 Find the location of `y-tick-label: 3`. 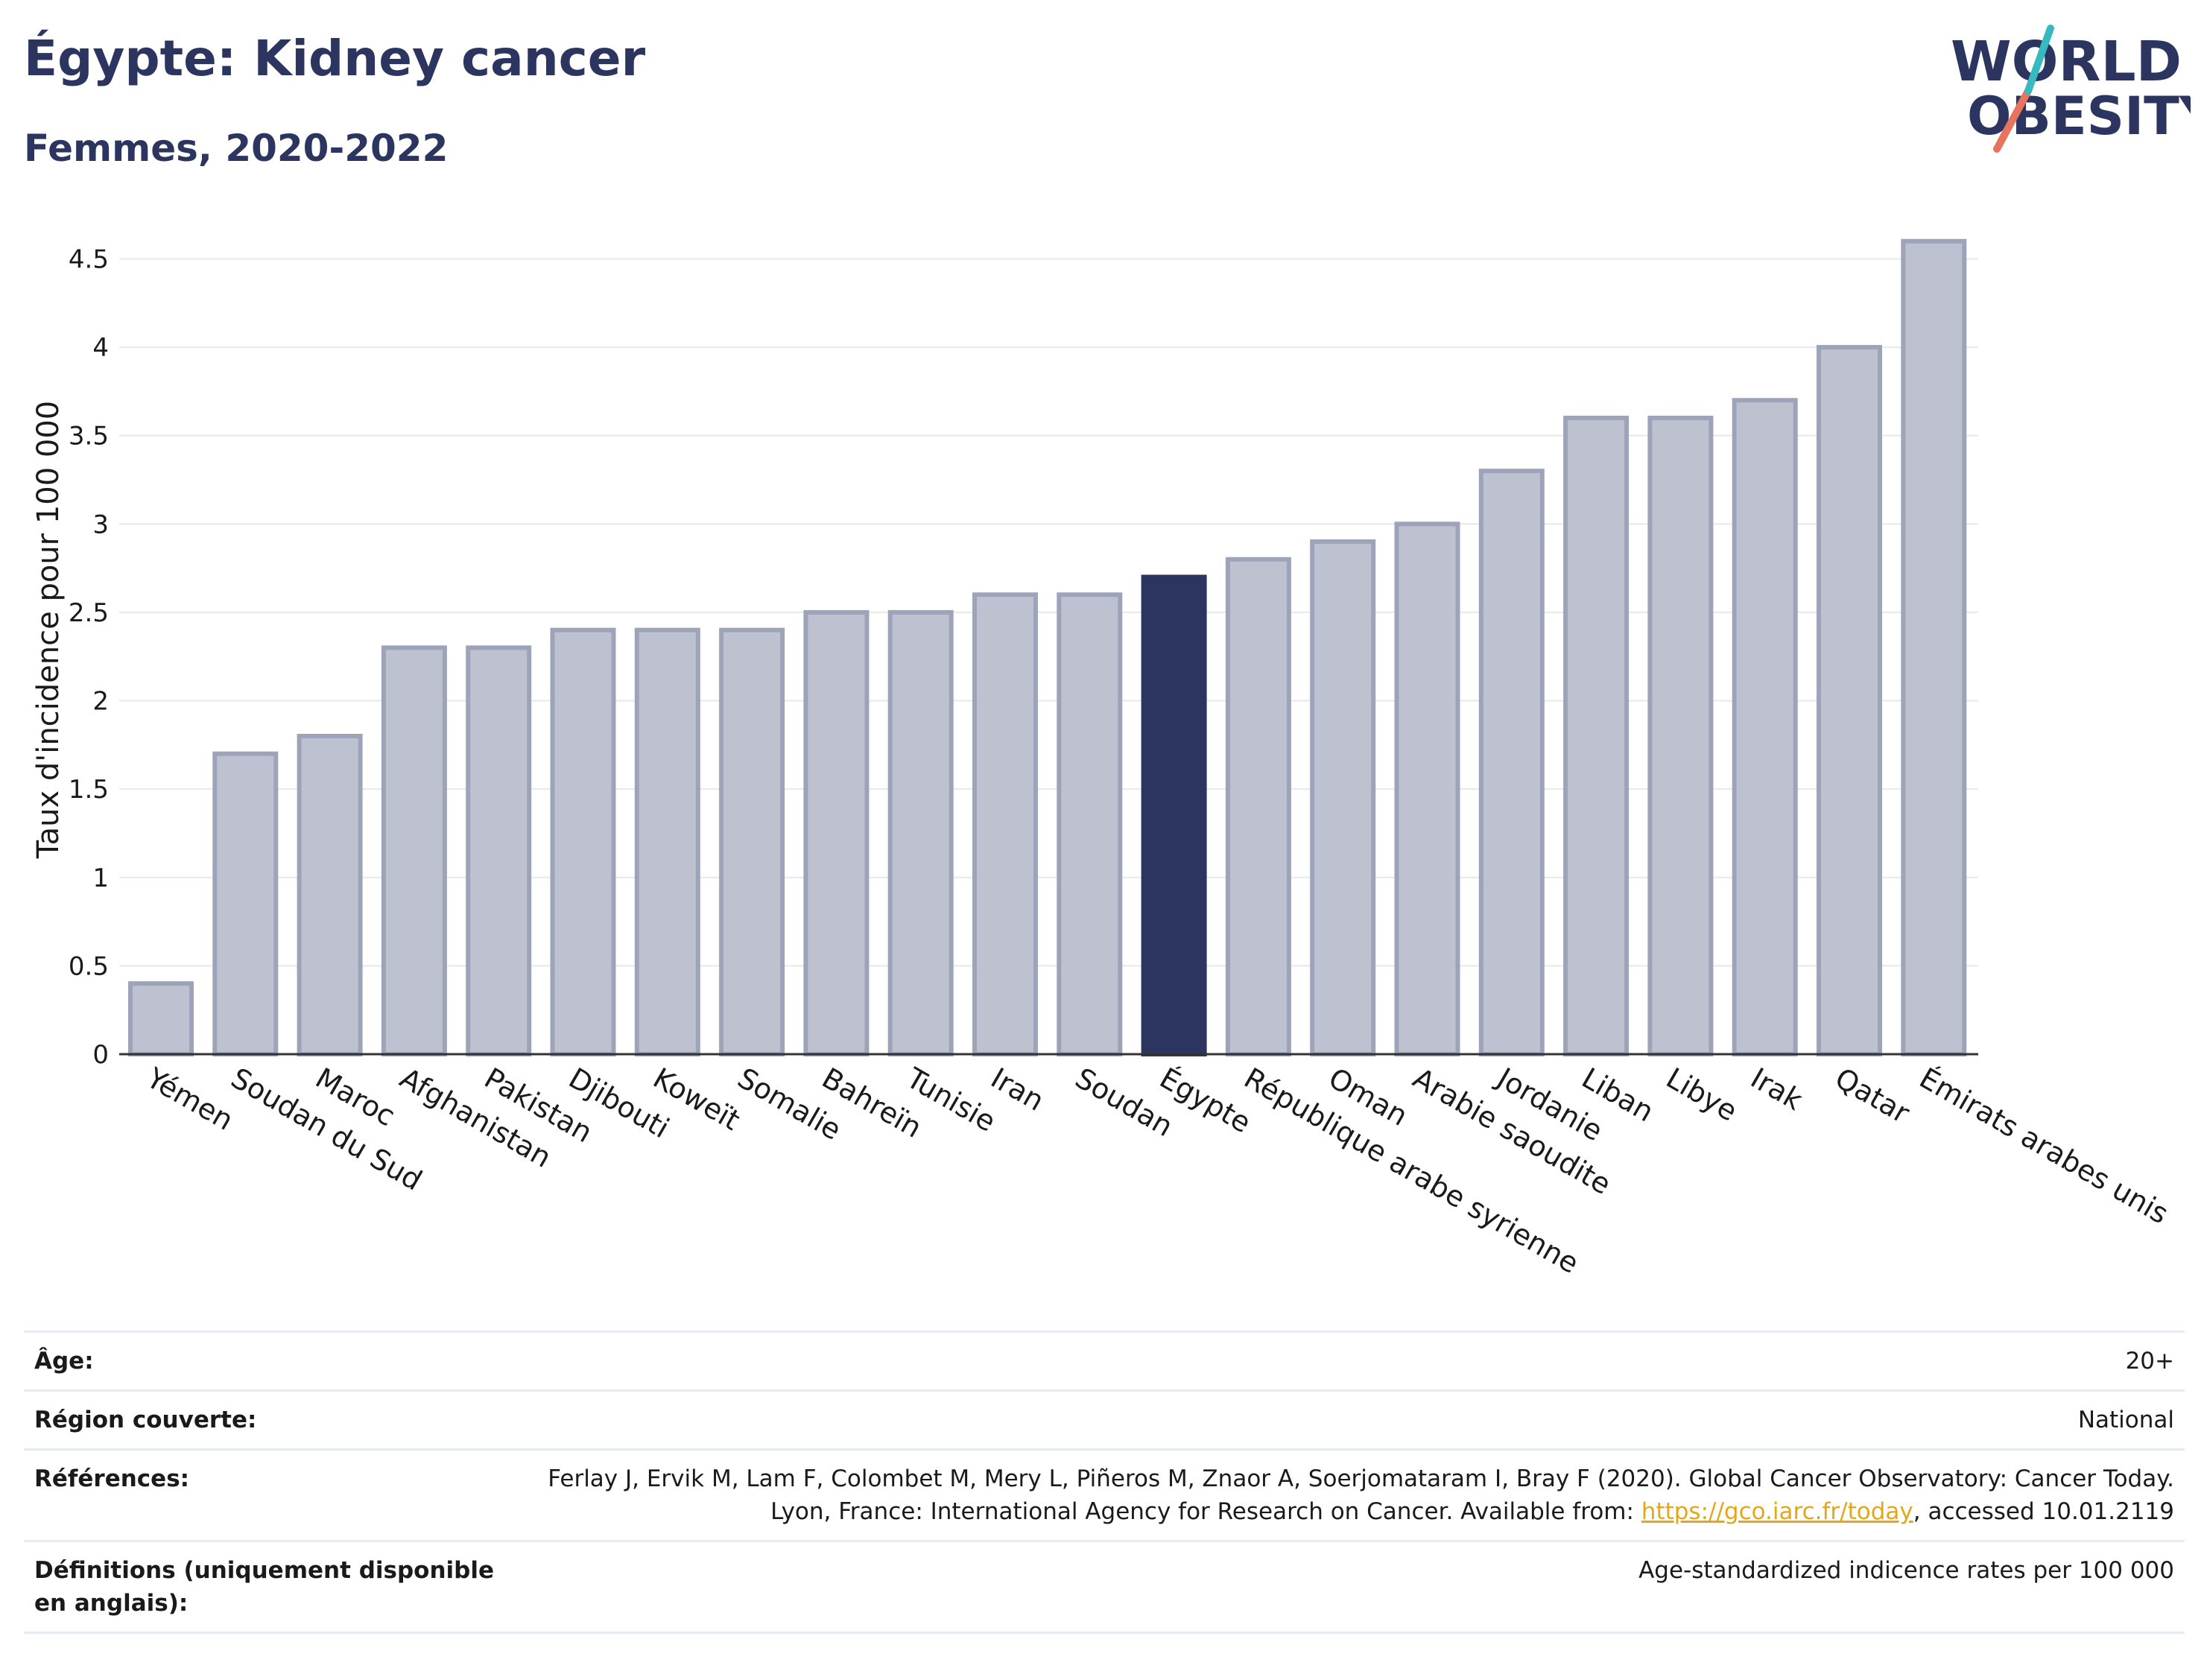

y-tick-label: 3 is located at coordinates (100, 524).